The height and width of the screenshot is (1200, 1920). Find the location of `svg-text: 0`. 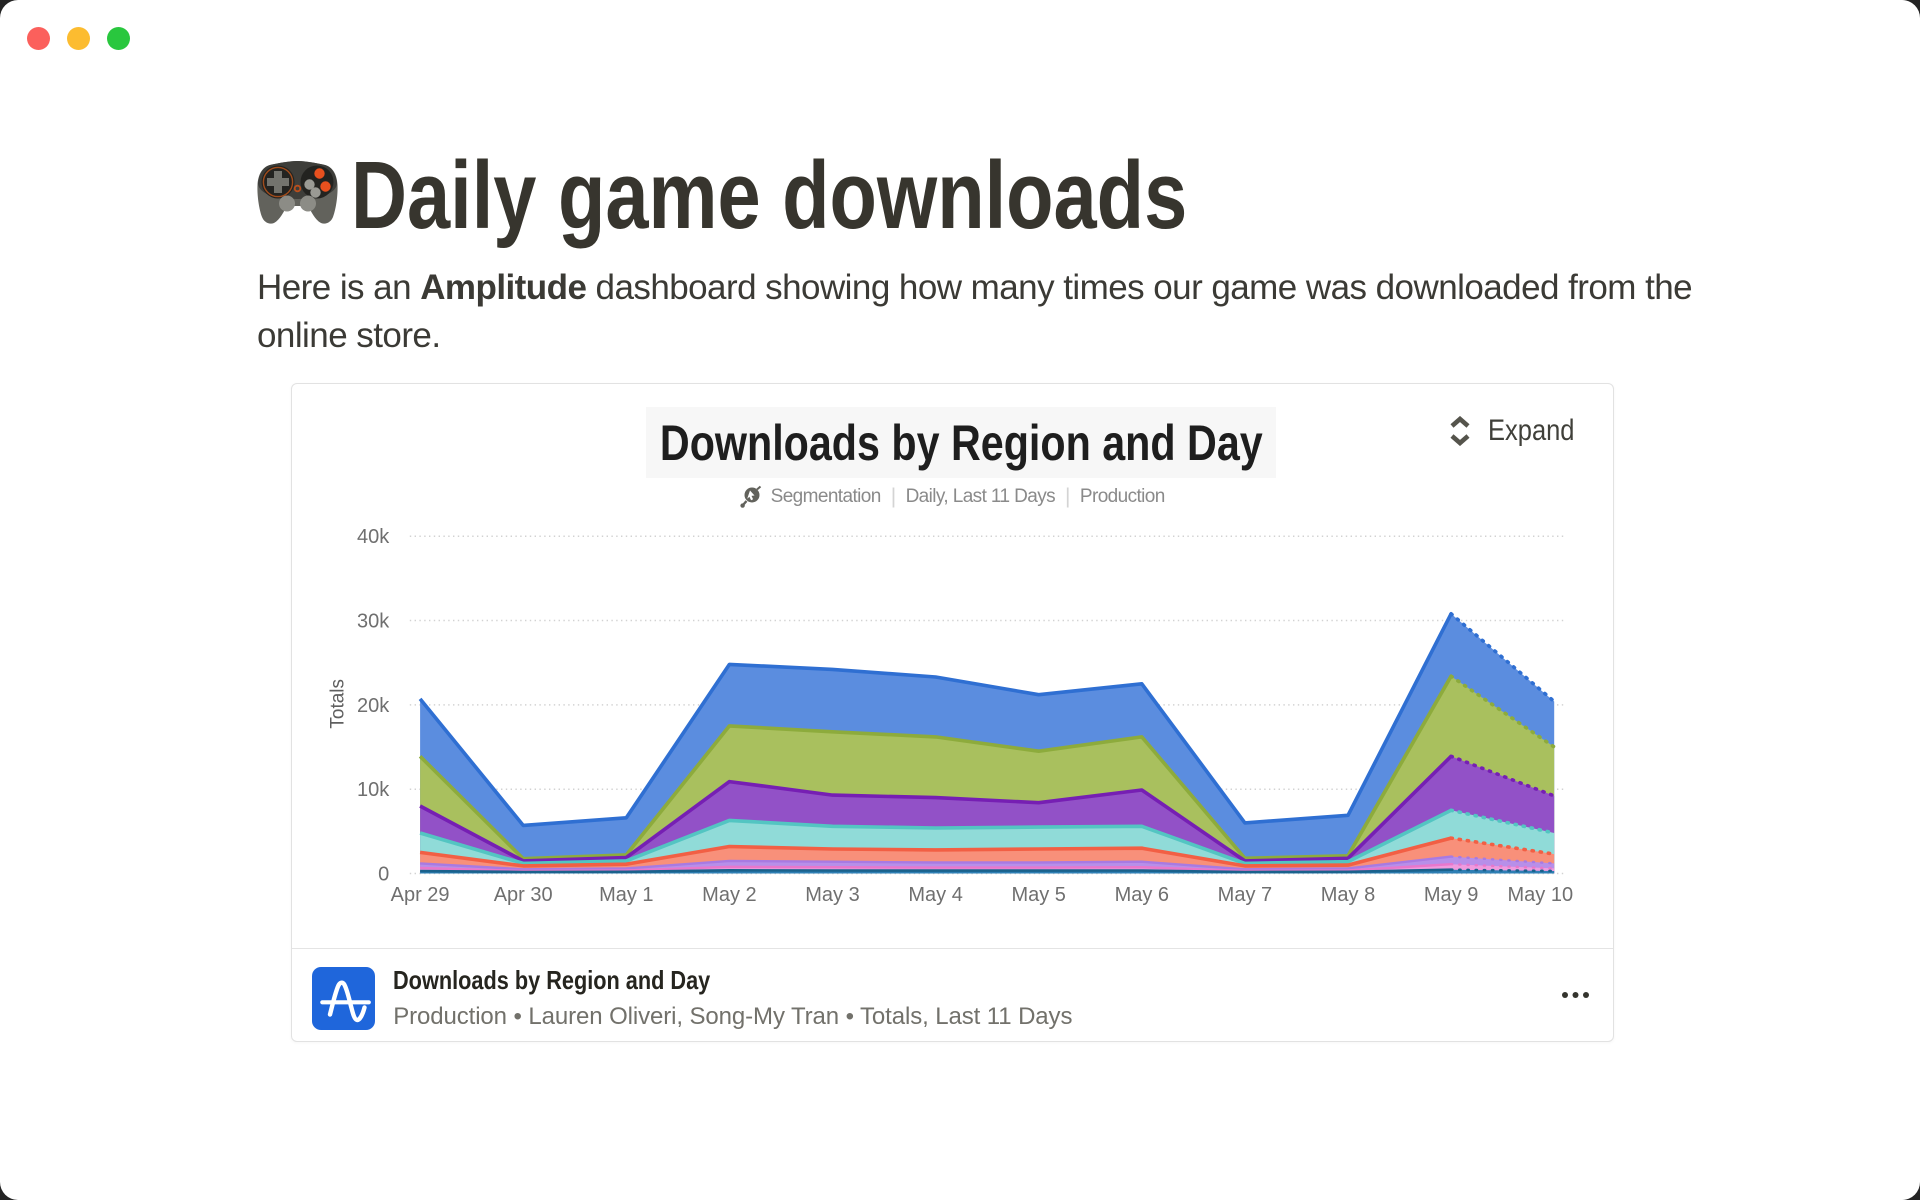

svg-text: 0 is located at coordinates (383, 875).